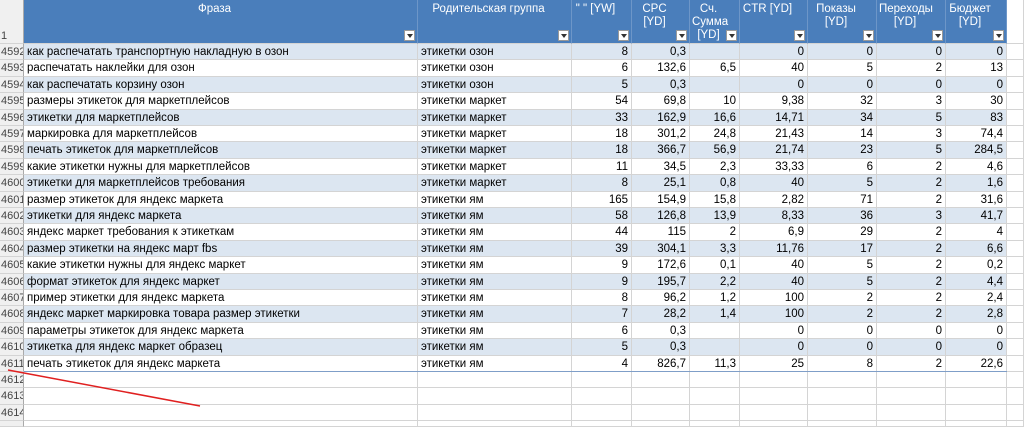 This screenshot has width=1024, height=427. Describe the element at coordinates (221, 199) in the screenshot. I see `cell: размер этикеток для яндекс маркета` at that location.